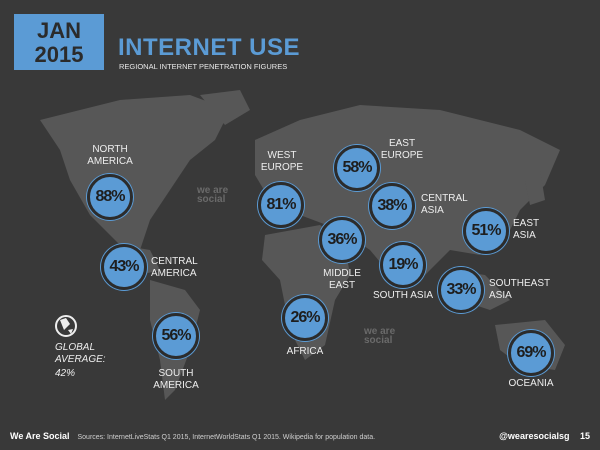 The image size is (600, 450). What do you see at coordinates (305, 351) in the screenshot?
I see `region-label: AFRICA` at bounding box center [305, 351].